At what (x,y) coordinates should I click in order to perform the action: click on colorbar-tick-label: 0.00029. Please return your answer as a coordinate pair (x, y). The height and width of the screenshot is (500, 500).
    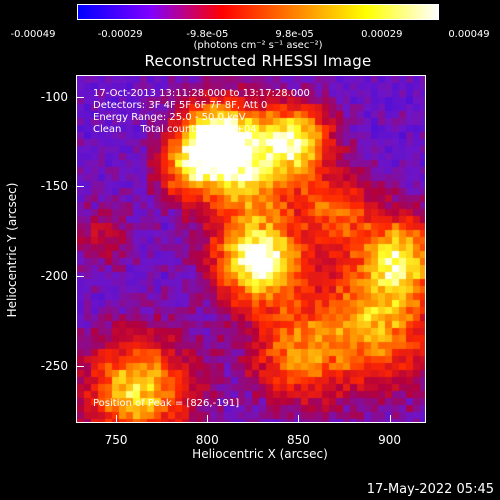
    Looking at the image, I should click on (382, 34).